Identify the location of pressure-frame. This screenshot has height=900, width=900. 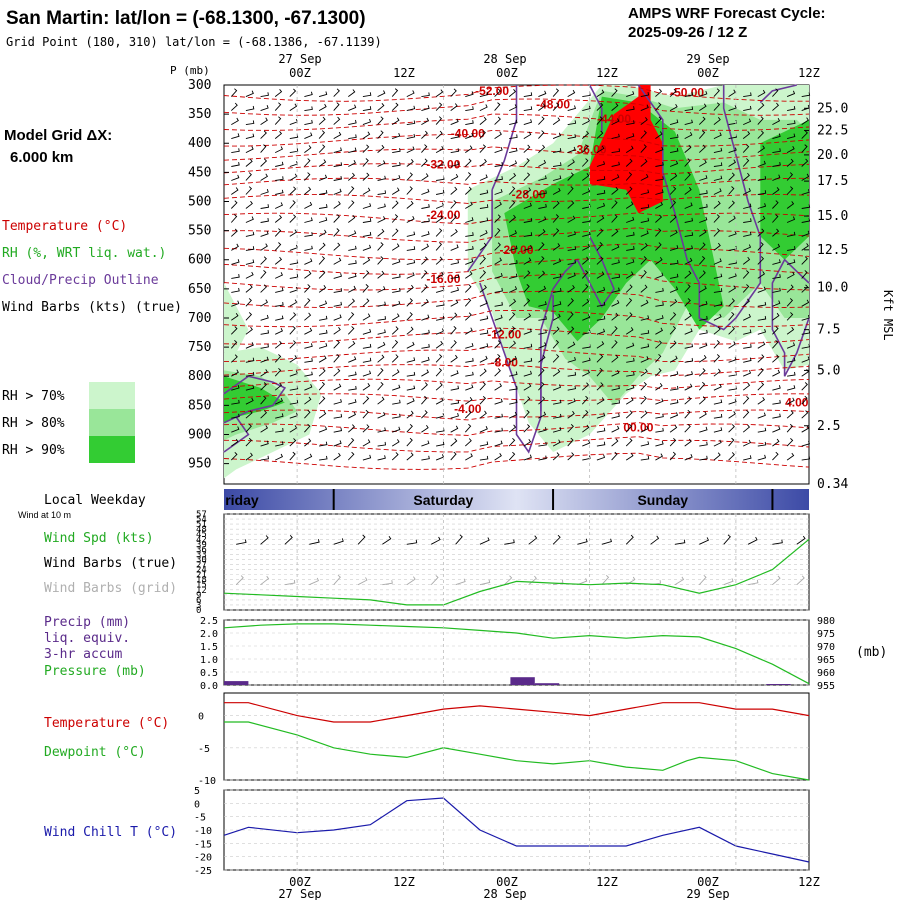
(516, 652).